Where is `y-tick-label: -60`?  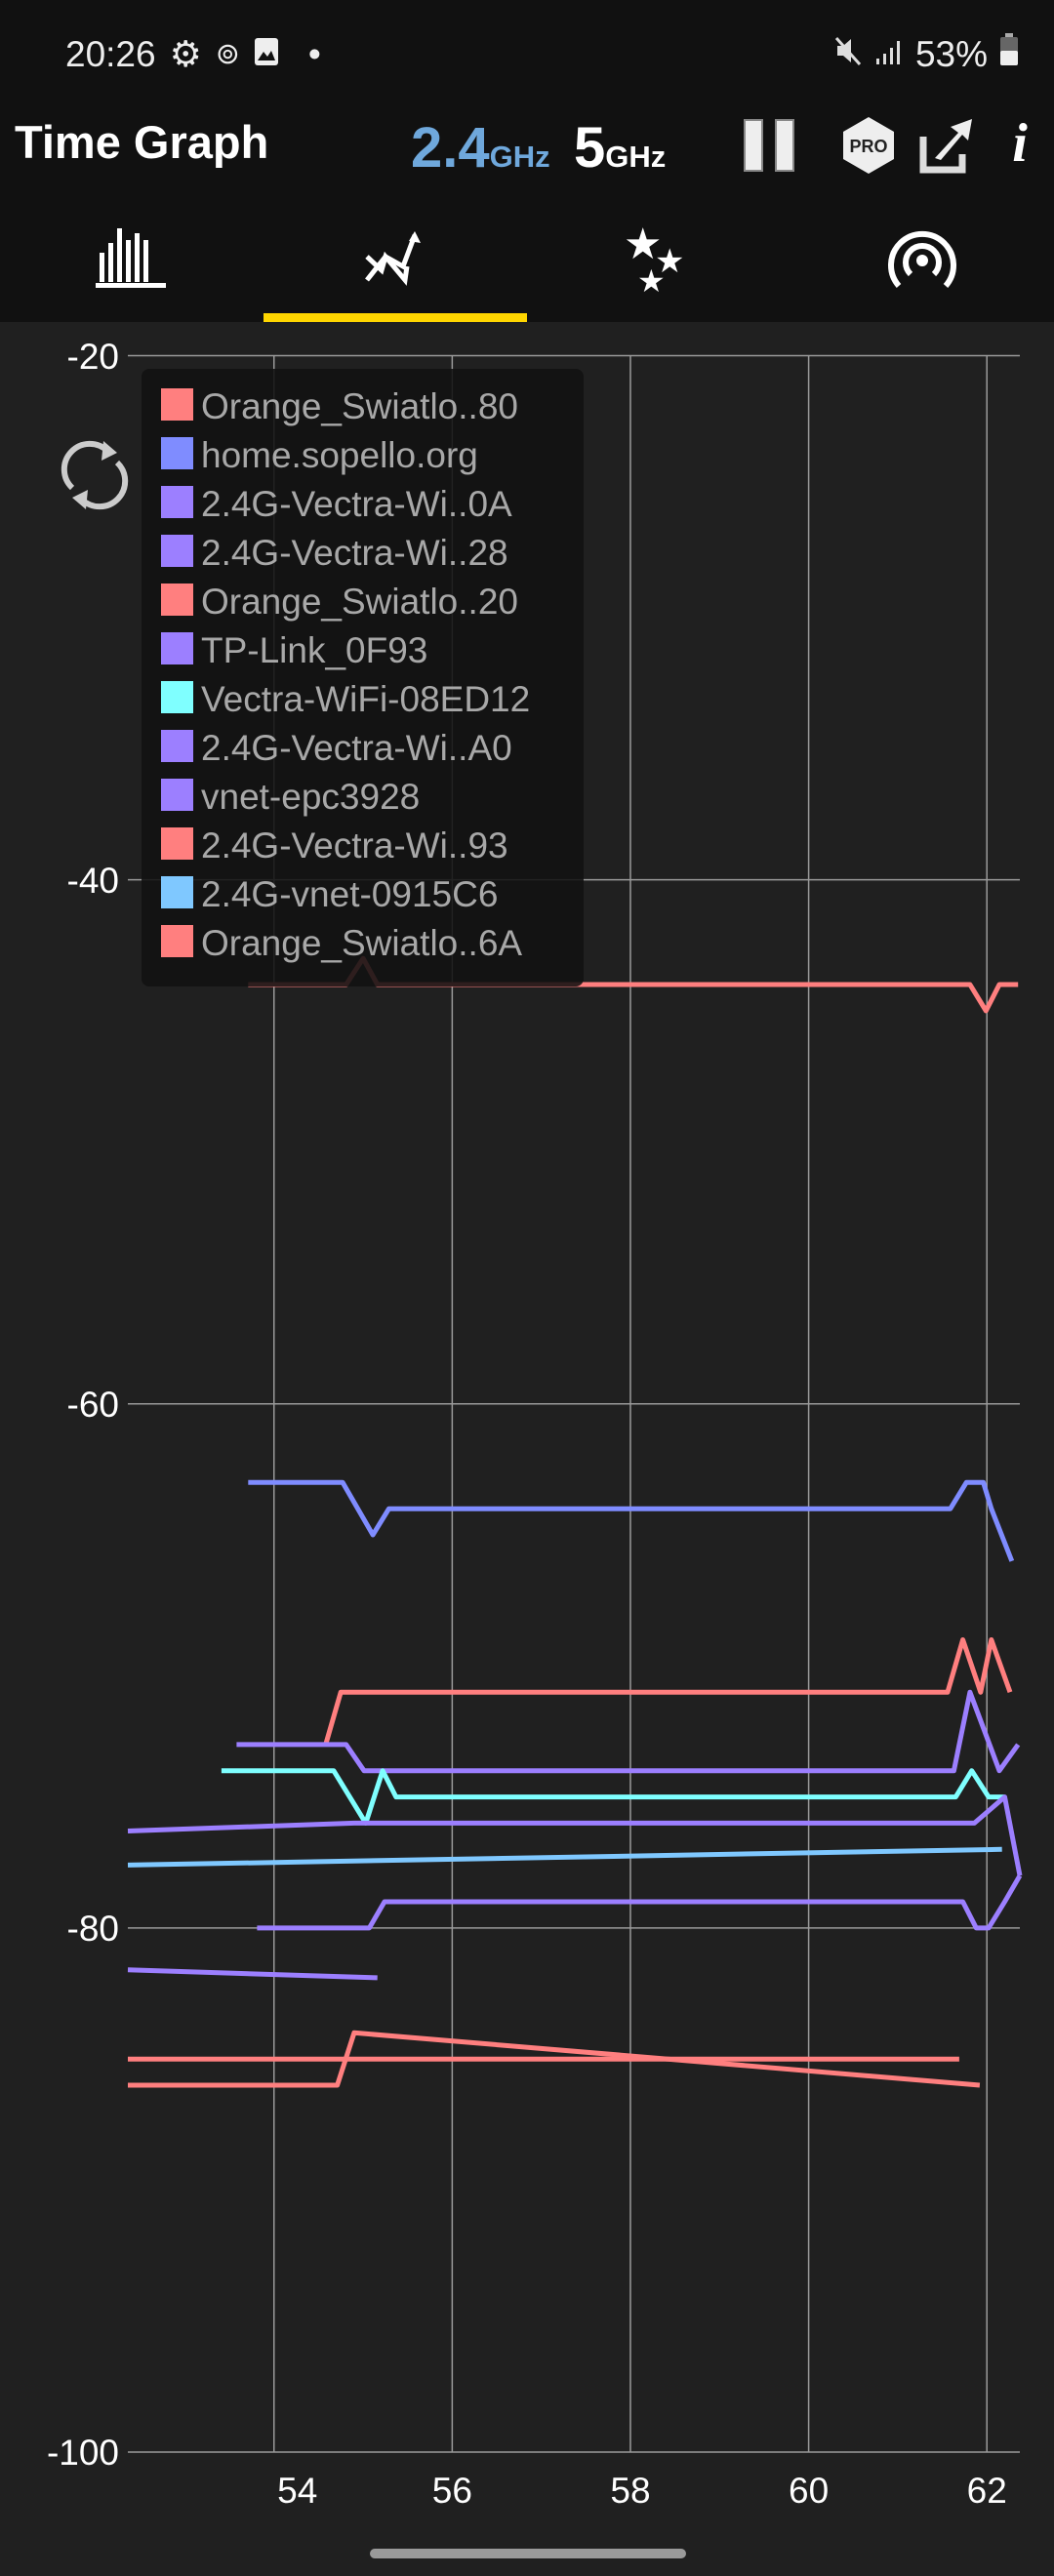 y-tick-label: -60 is located at coordinates (92, 1404).